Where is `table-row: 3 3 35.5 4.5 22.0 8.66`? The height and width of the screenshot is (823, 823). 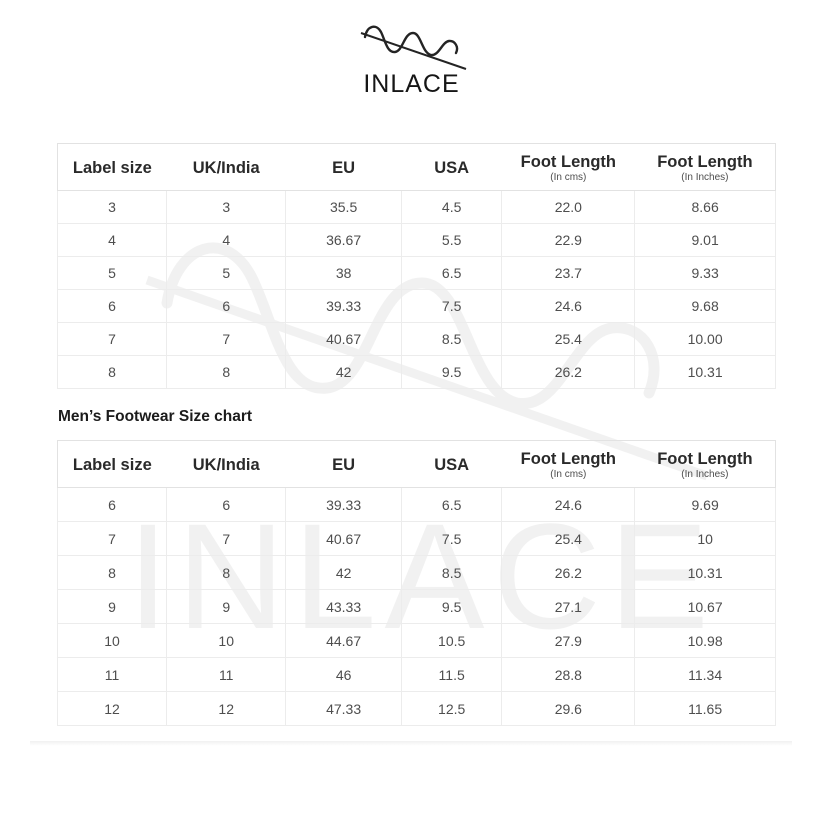 table-row: 3 3 35.5 4.5 22.0 8.66 is located at coordinates (416, 207).